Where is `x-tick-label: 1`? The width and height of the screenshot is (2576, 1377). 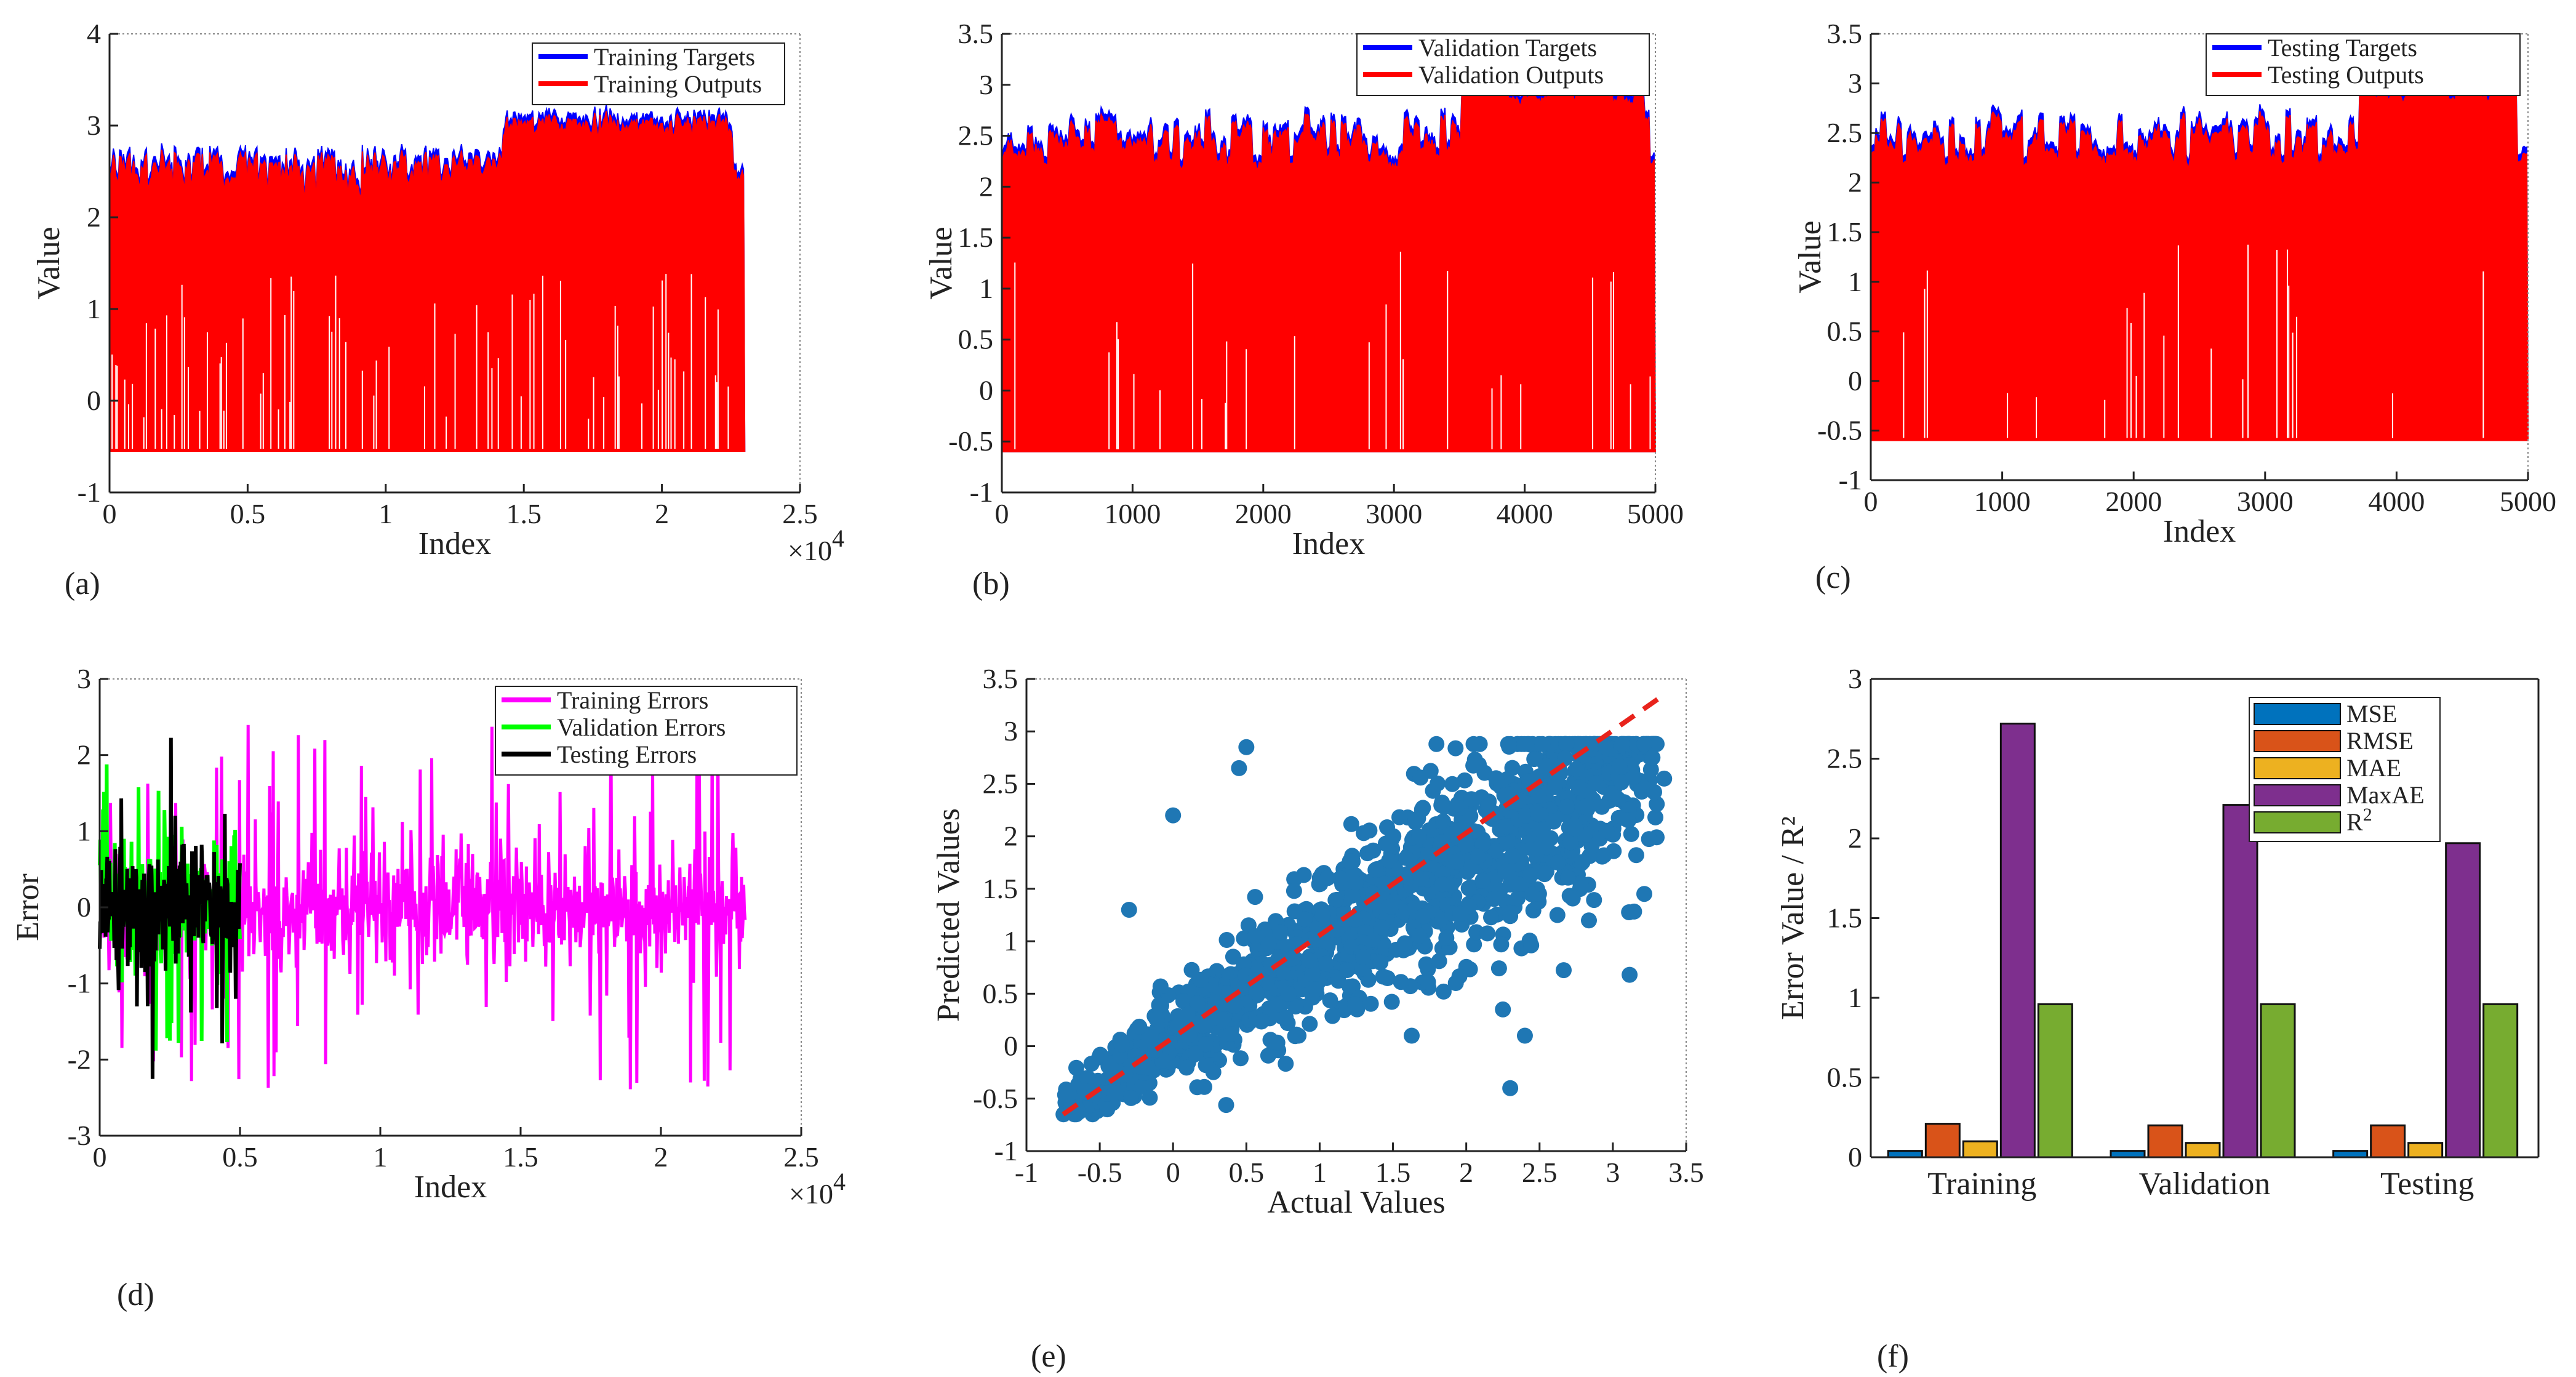 x-tick-label: 1 is located at coordinates (381, 1157).